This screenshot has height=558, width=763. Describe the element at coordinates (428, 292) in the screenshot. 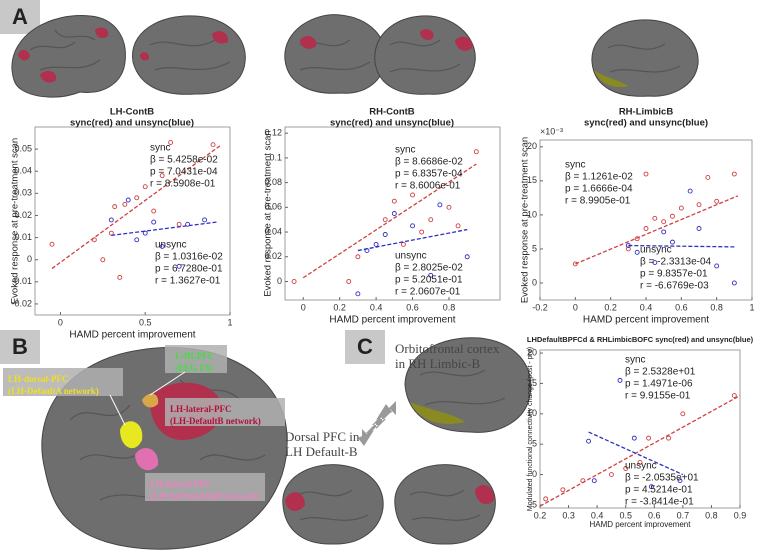

I see `annotation: r = 2.0607e-01` at that location.